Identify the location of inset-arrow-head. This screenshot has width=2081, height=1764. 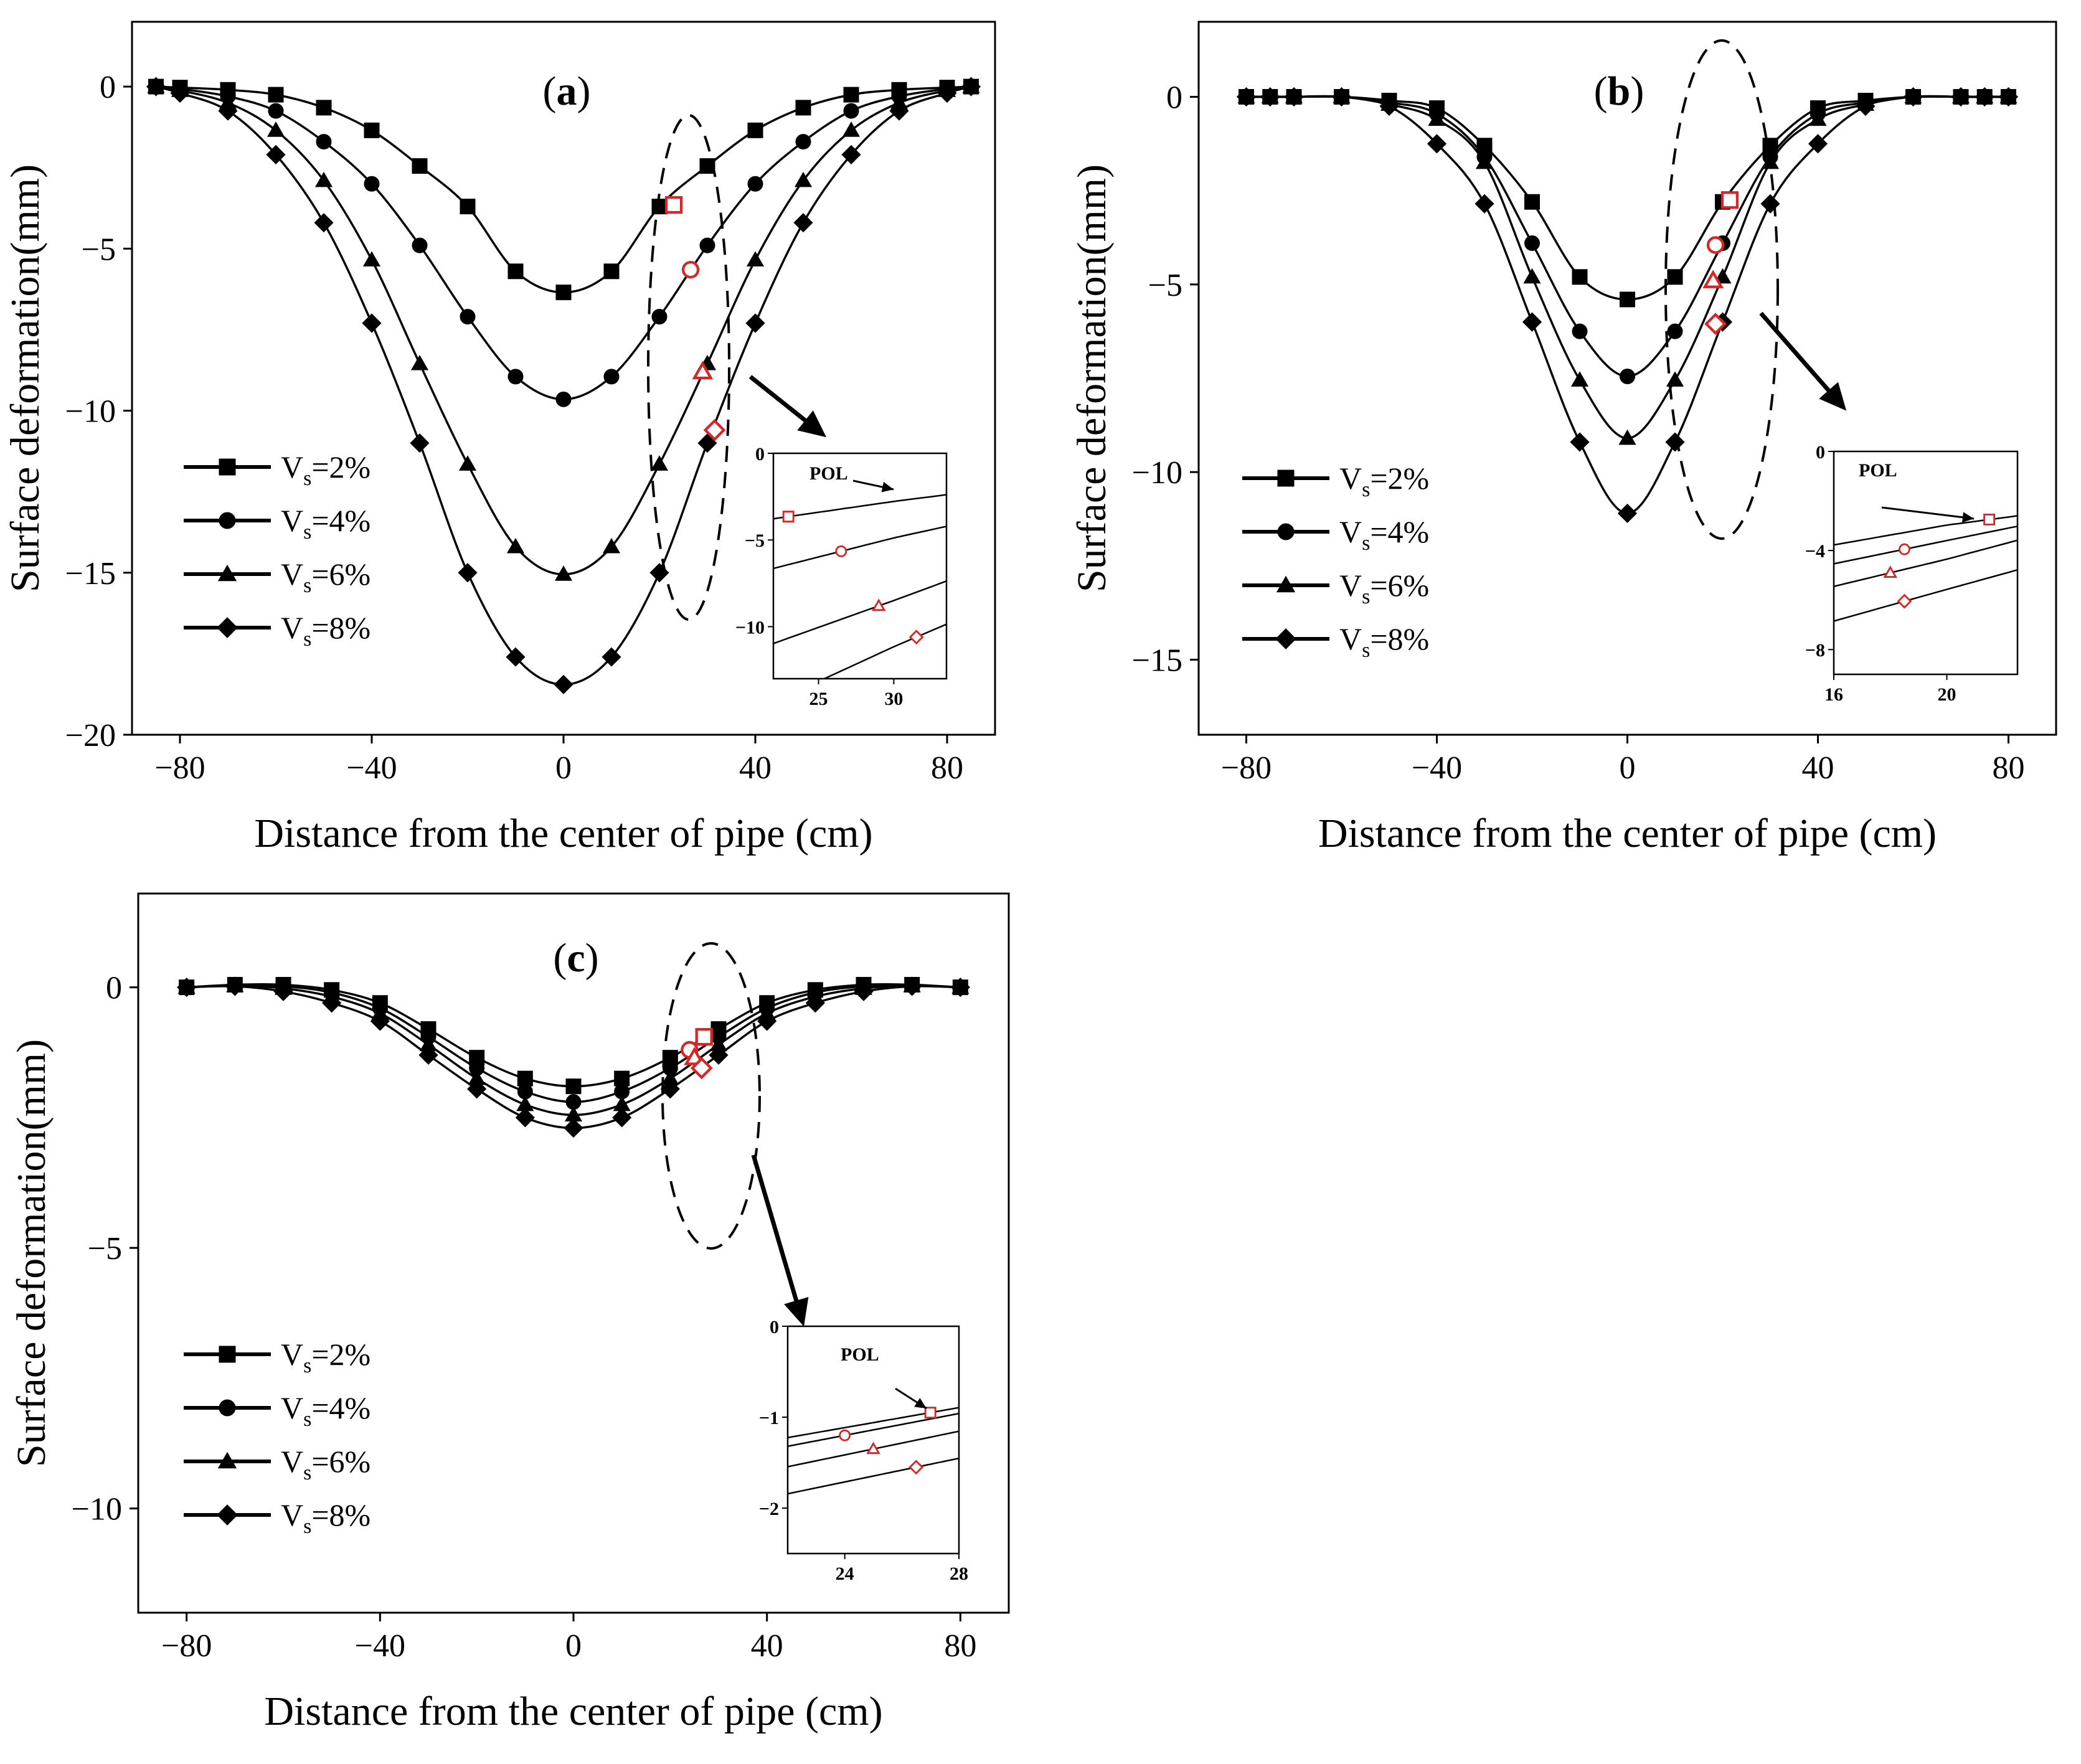
(1968, 518).